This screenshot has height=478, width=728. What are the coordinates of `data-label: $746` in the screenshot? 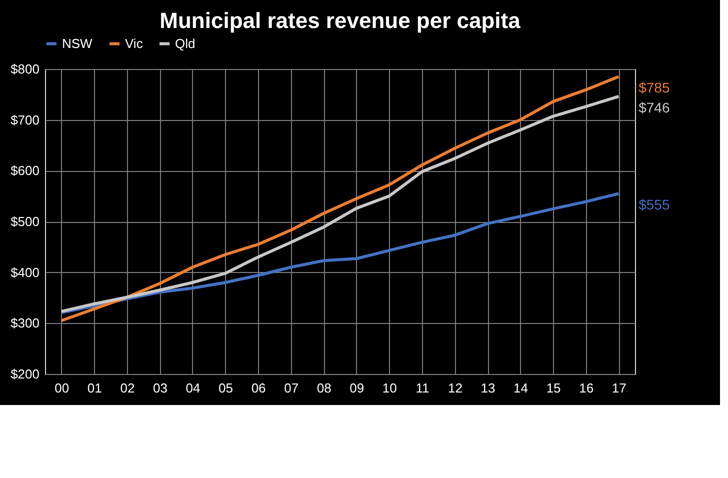 It's located at (654, 107).